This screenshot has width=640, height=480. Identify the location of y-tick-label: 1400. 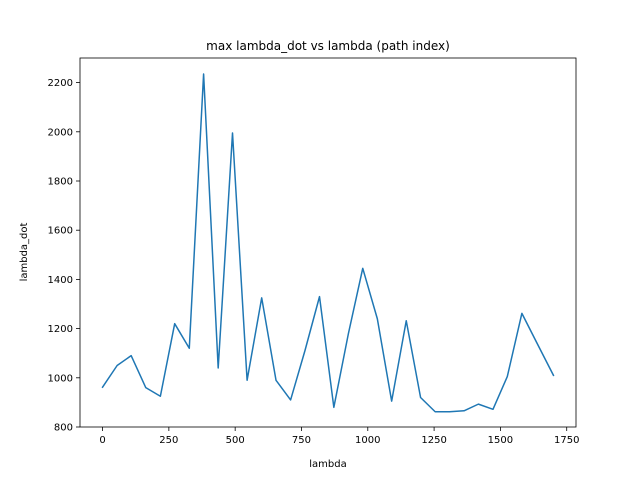
(60, 280).